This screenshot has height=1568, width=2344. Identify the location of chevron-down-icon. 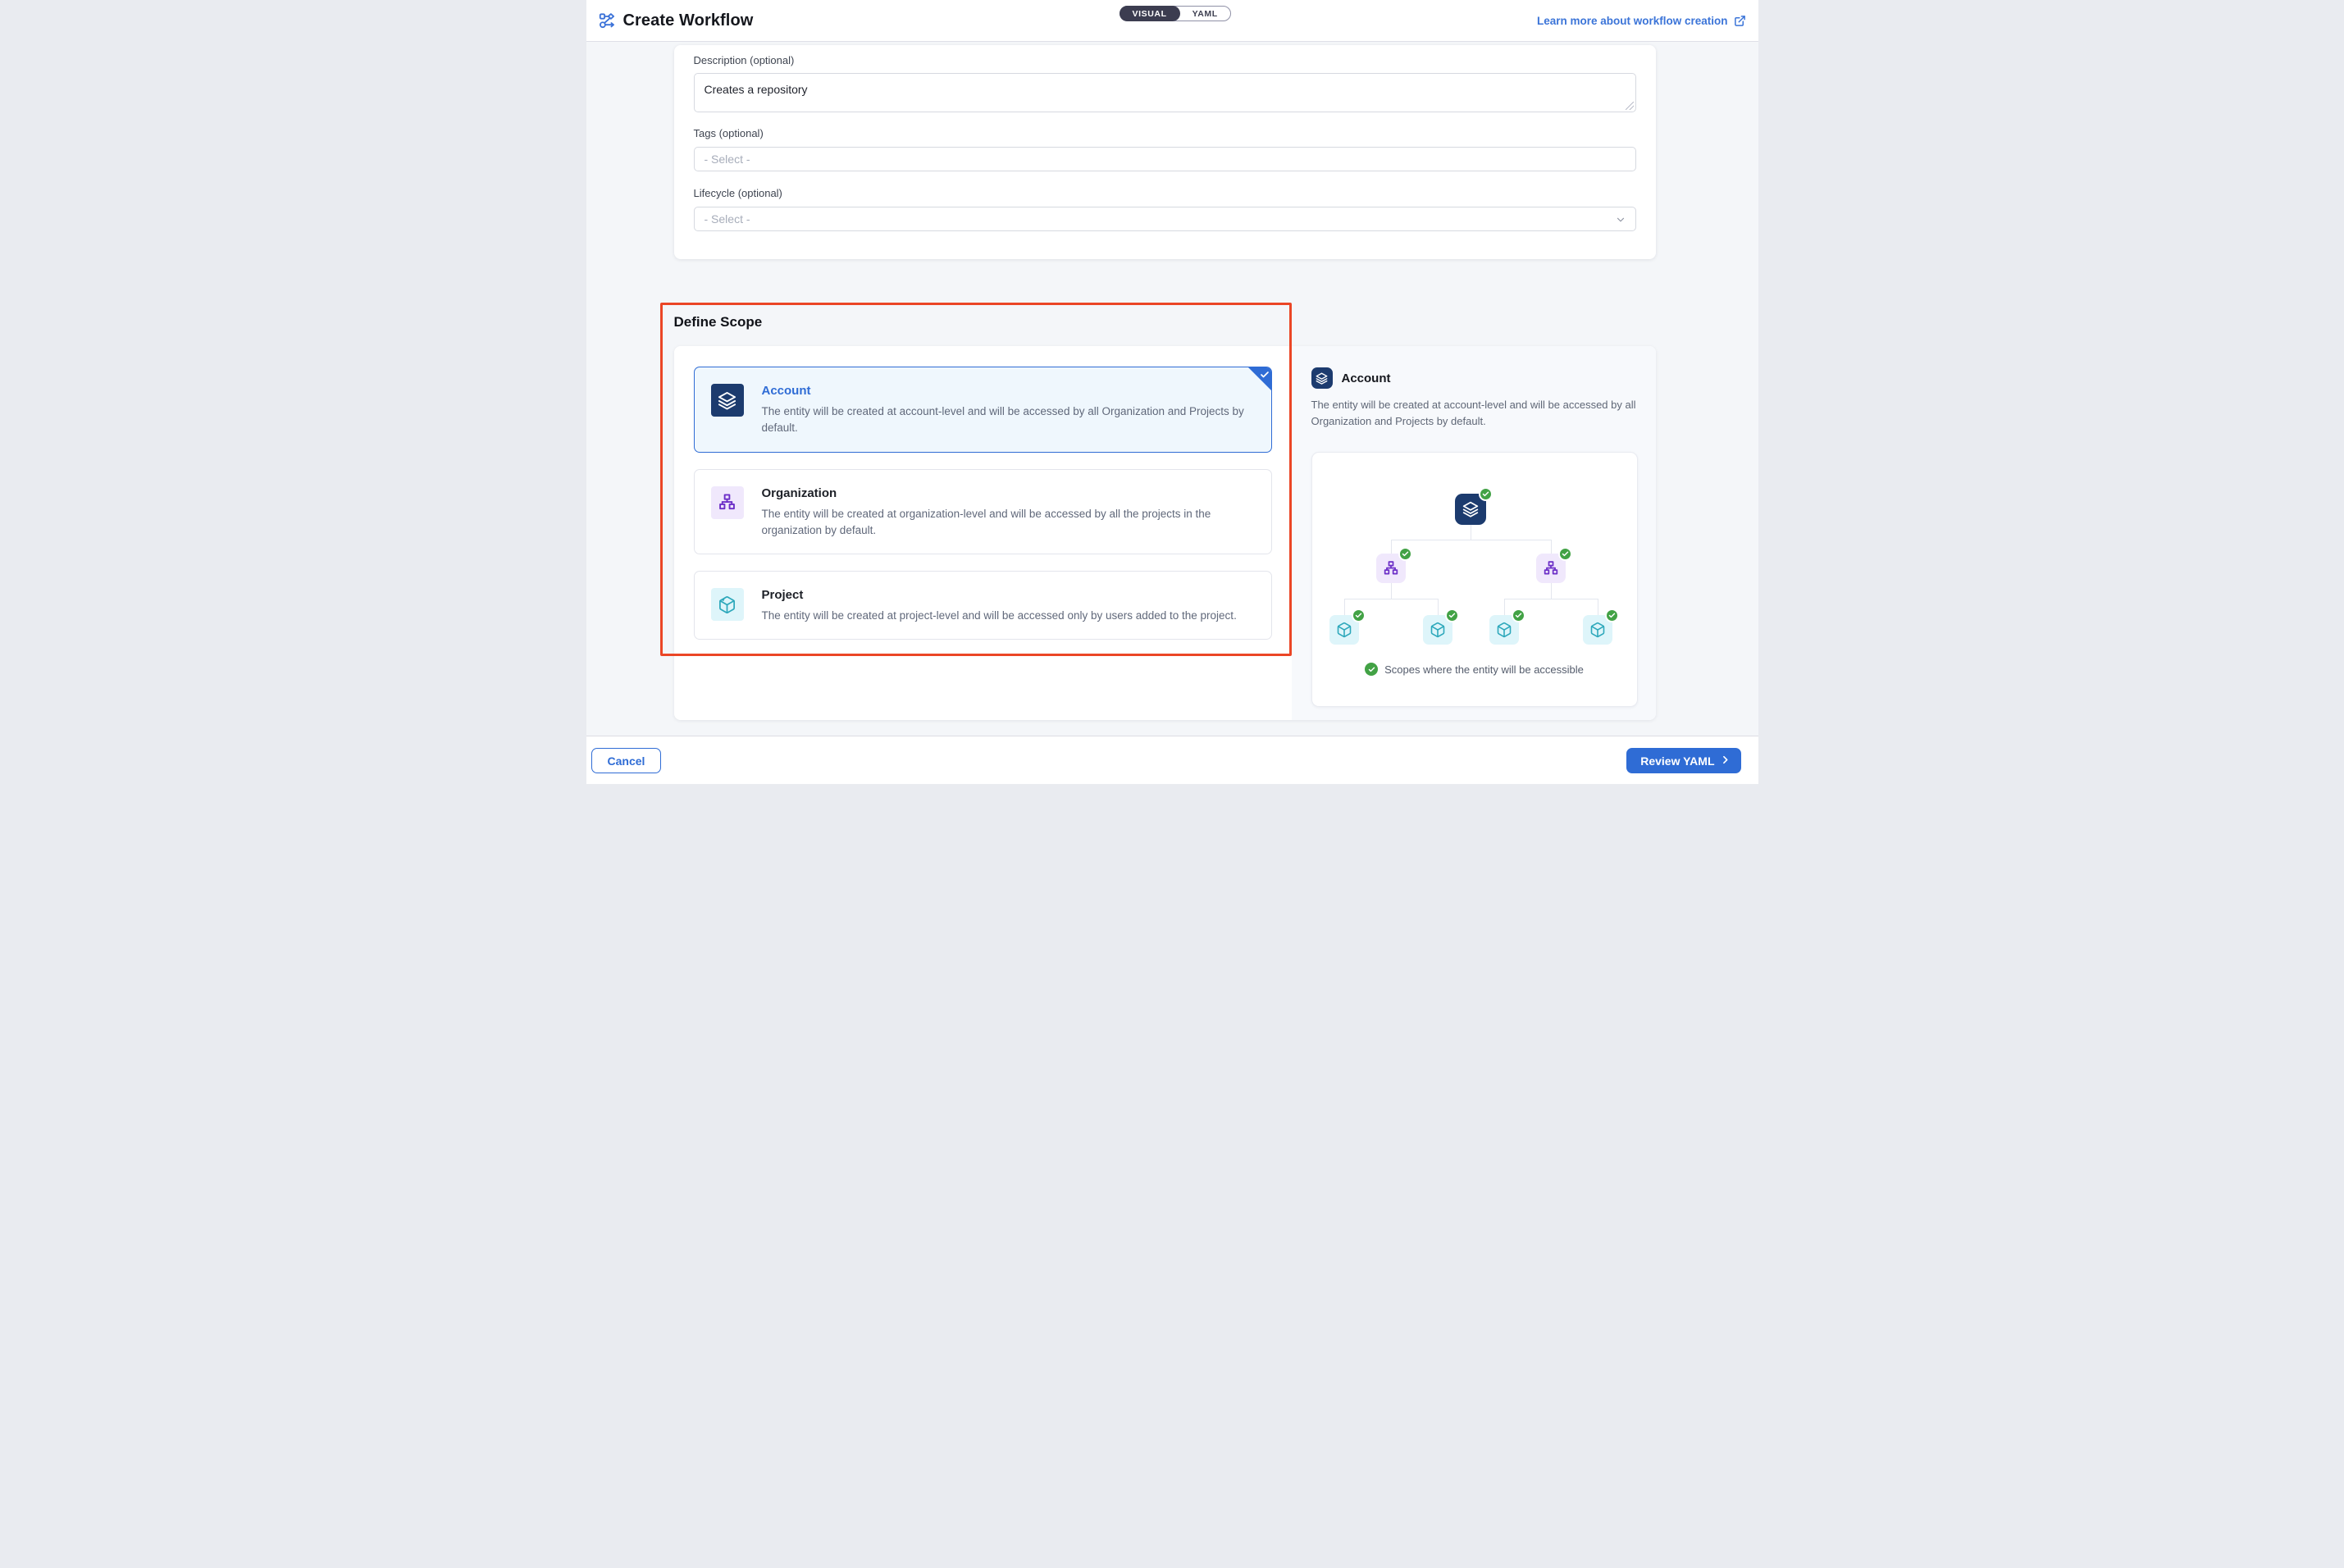
(1620, 221).